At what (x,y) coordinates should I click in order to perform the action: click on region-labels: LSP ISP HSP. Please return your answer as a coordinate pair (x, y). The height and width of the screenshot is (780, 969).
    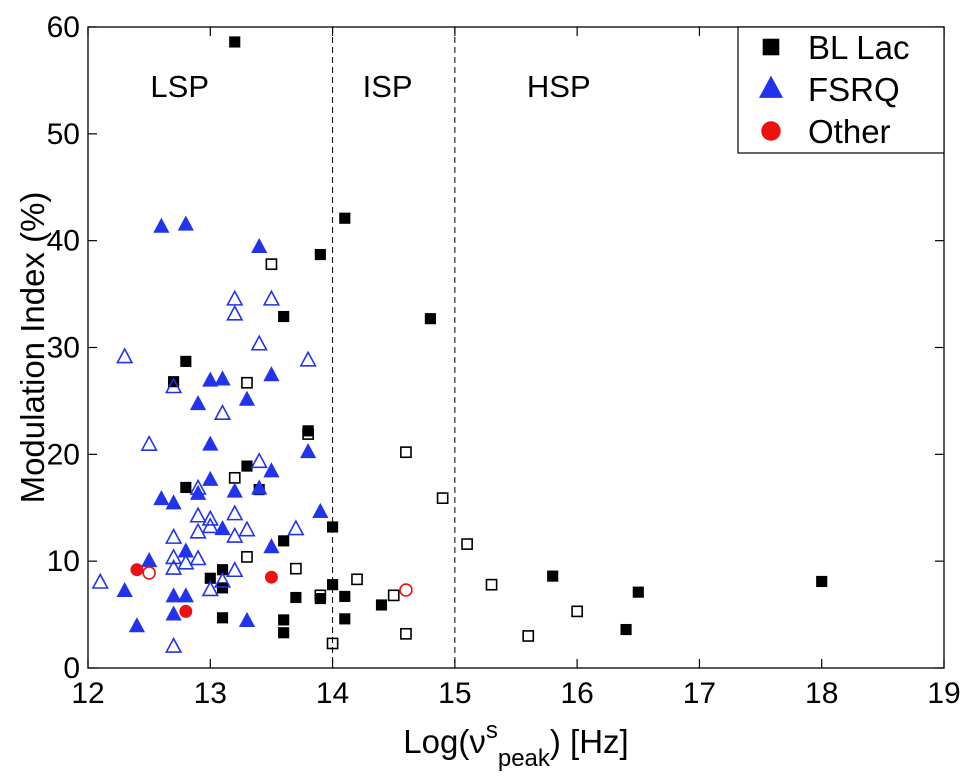
    Looking at the image, I should click on (370, 86).